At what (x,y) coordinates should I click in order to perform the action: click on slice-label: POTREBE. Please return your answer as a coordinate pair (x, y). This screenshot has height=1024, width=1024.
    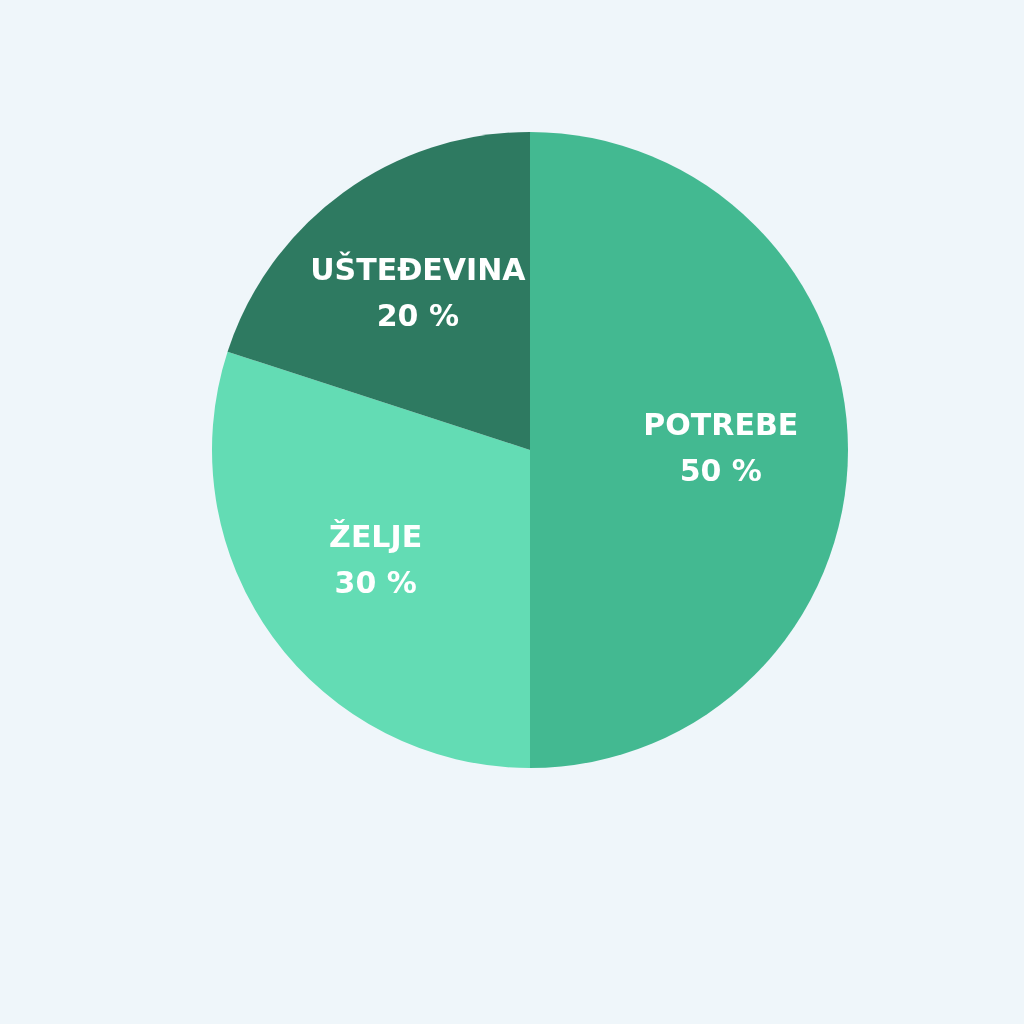
    Looking at the image, I should click on (721, 424).